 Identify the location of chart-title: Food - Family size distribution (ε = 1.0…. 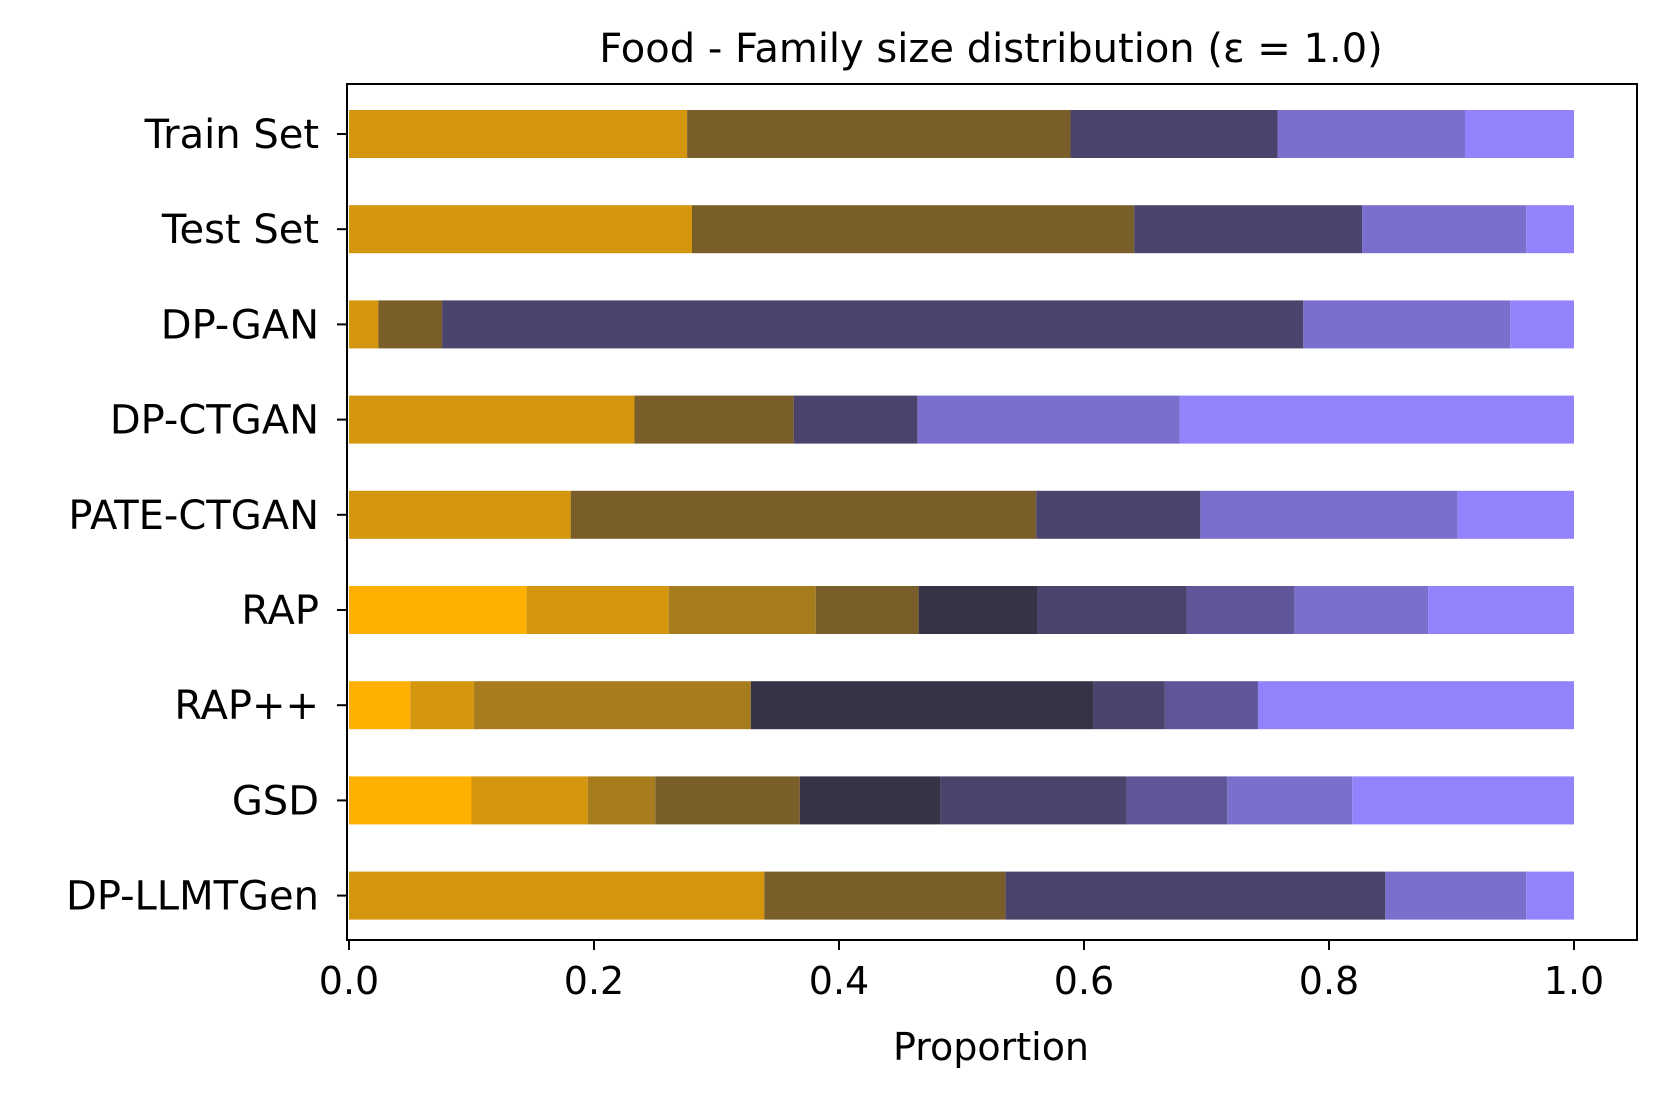
(991, 49).